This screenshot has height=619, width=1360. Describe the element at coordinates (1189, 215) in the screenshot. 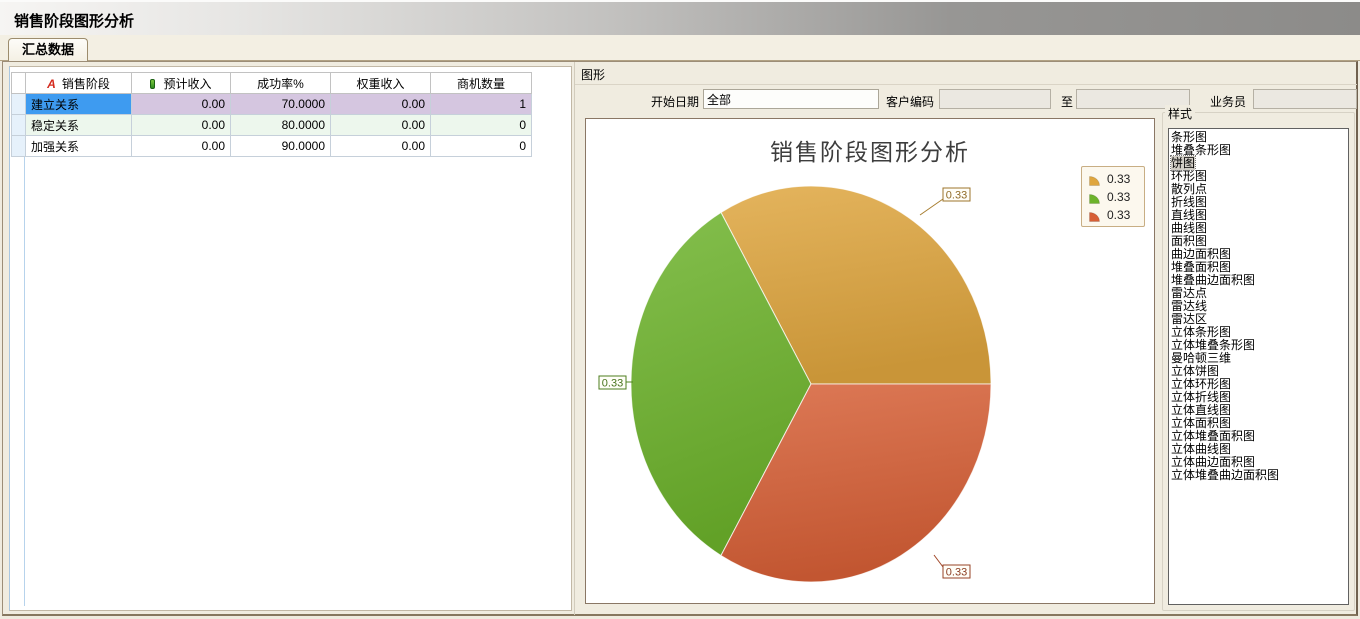

I see `list-item: 直线图` at that location.